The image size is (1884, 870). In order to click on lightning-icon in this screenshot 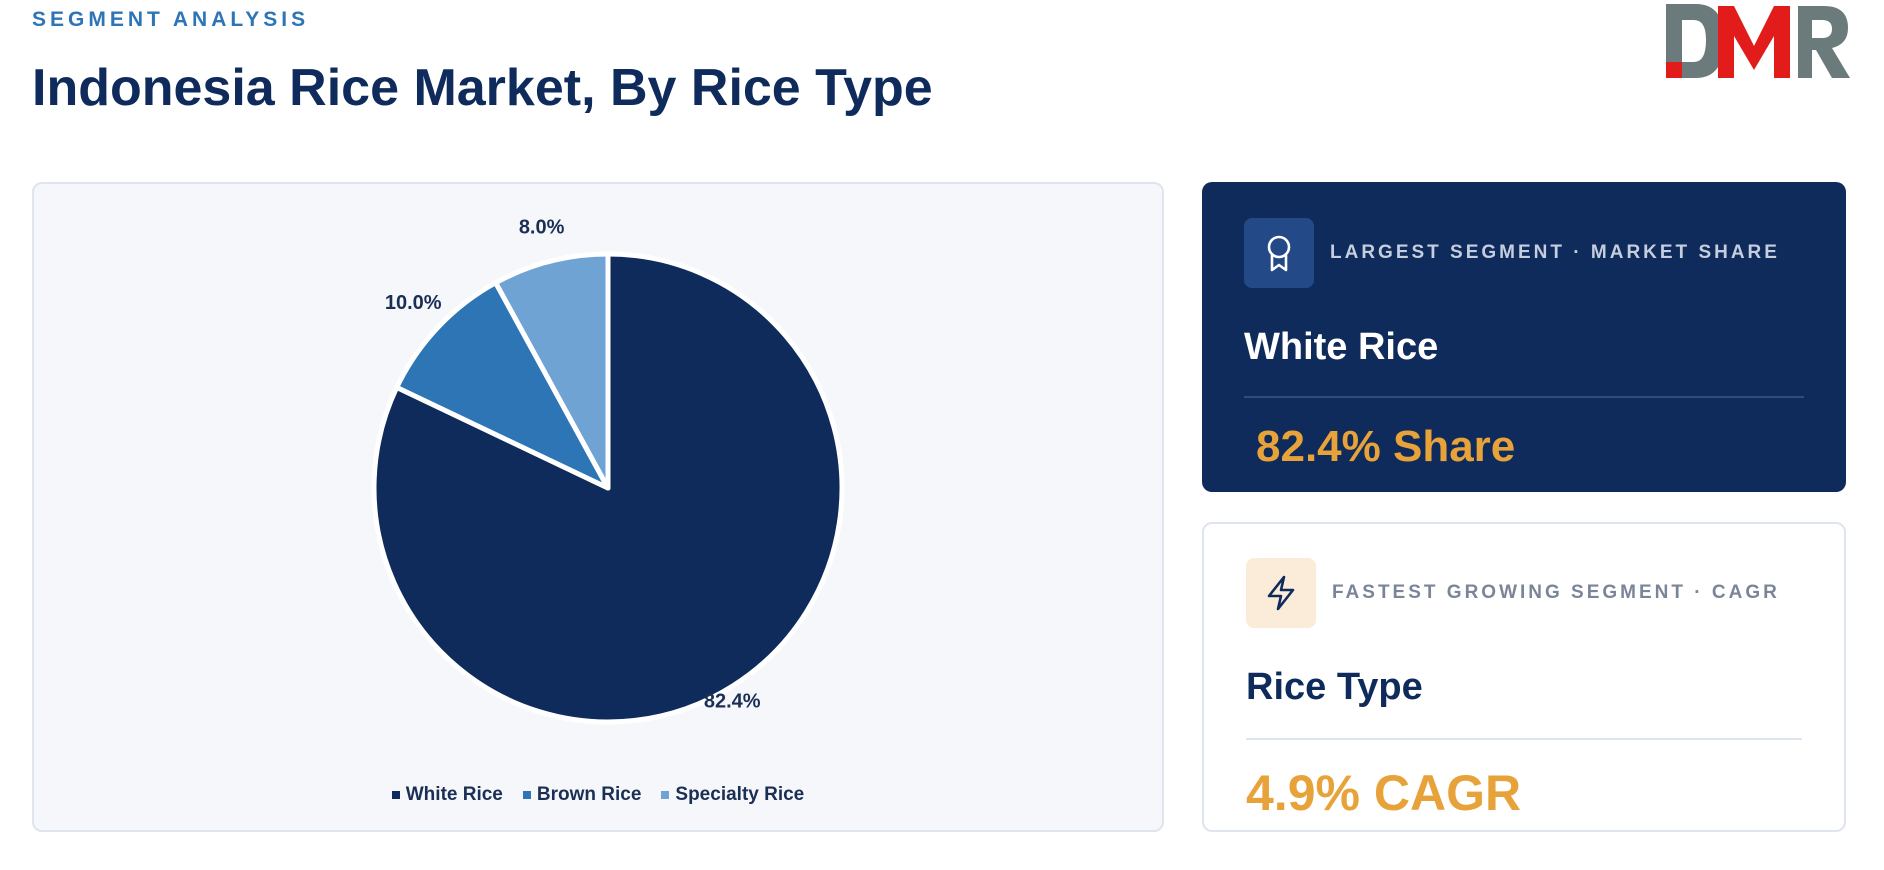, I will do `click(1281, 593)`.